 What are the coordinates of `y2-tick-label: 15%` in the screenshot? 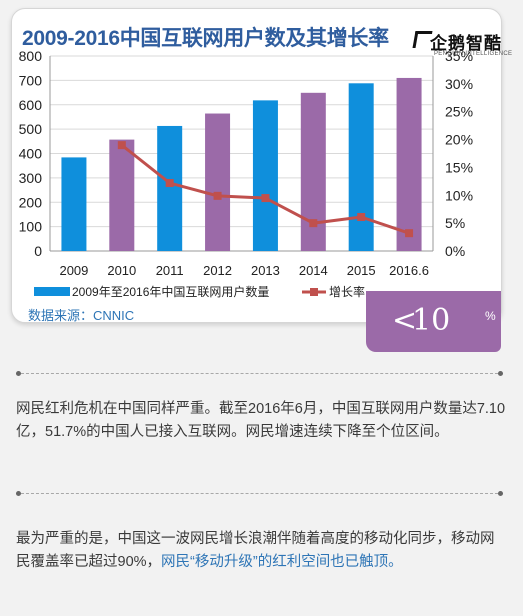 It's located at (459, 167).